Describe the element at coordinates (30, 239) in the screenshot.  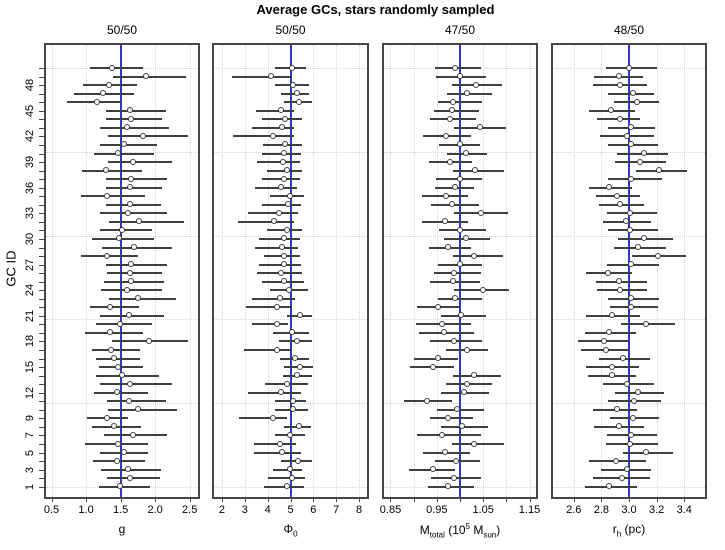
I see `y-tick-label: 30` at that location.